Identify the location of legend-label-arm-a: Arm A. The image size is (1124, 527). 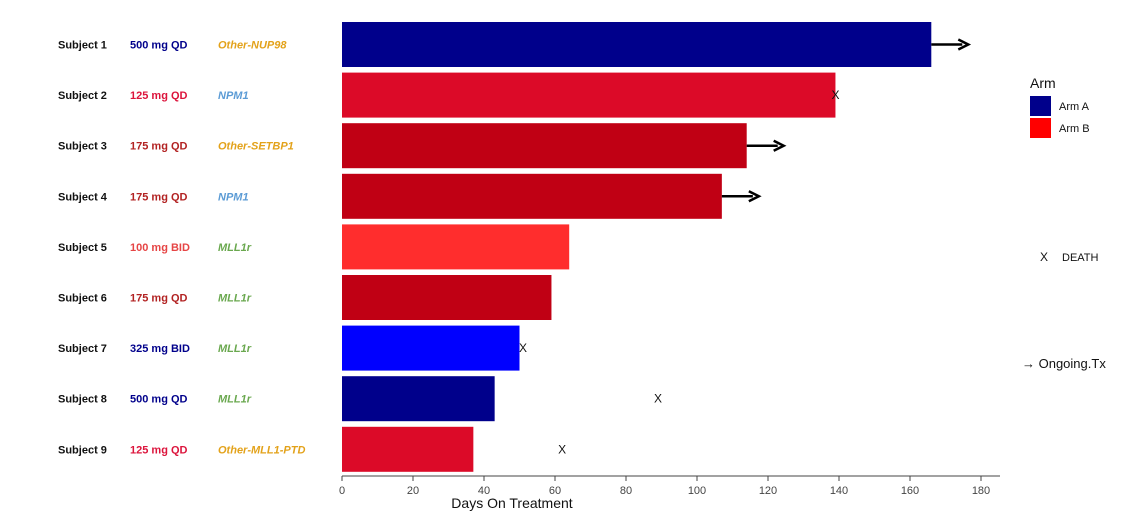
(1074, 107).